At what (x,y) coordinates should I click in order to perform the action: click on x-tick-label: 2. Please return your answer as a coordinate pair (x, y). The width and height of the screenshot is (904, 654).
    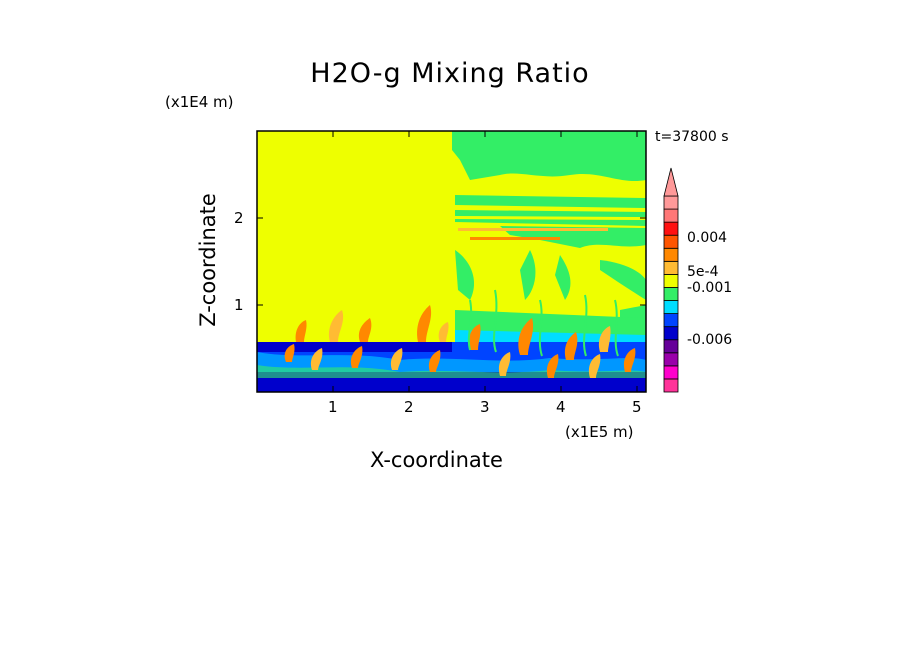
    Looking at the image, I should click on (409, 407).